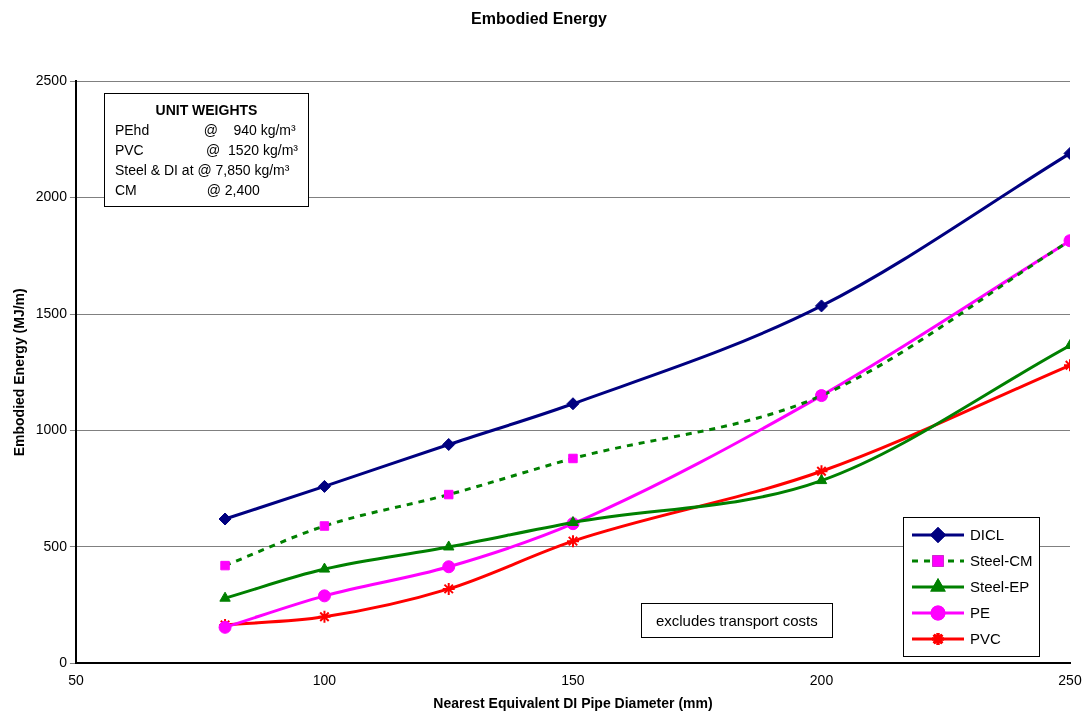  What do you see at coordinates (206, 151) in the screenshot?
I see `annotation: PVC @ 1520 kg/m³` at bounding box center [206, 151].